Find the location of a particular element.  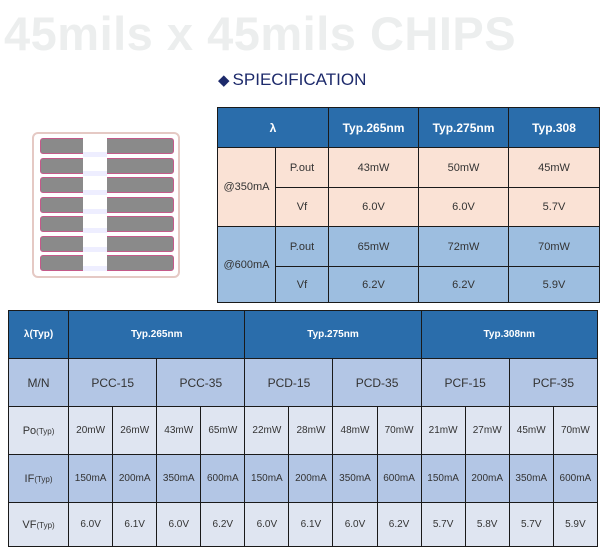

section-heading: ◆ SPIECIFICATION is located at coordinates (292, 80).